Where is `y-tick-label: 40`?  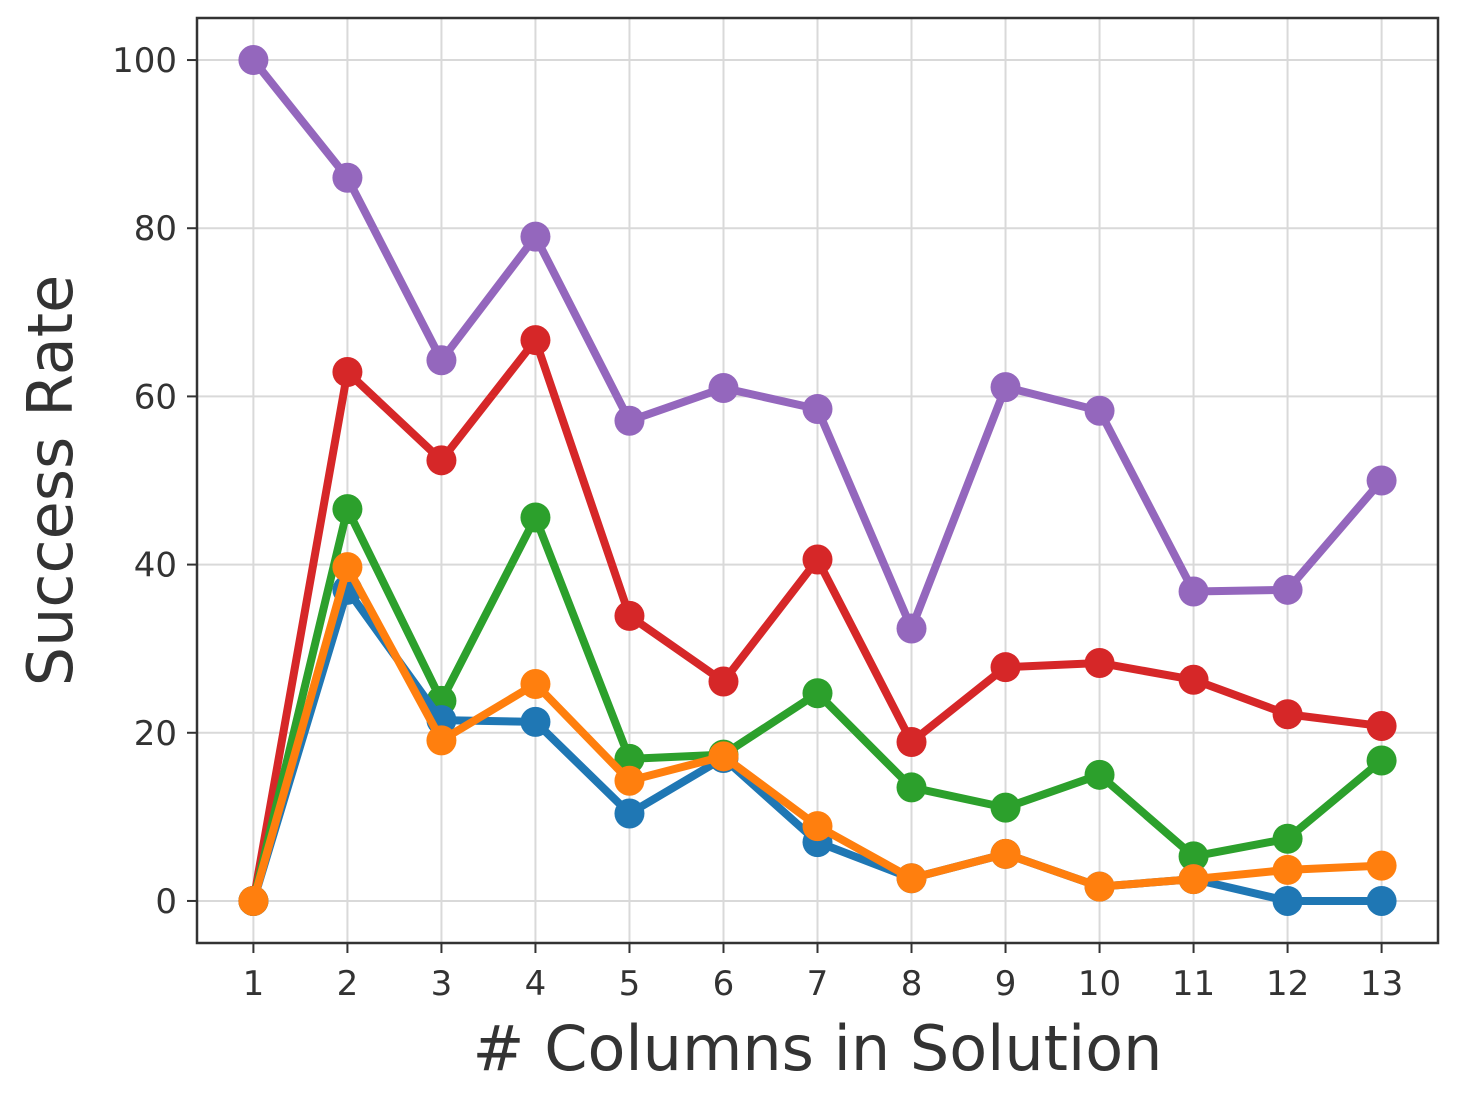 y-tick-label: 40 is located at coordinates (155, 566).